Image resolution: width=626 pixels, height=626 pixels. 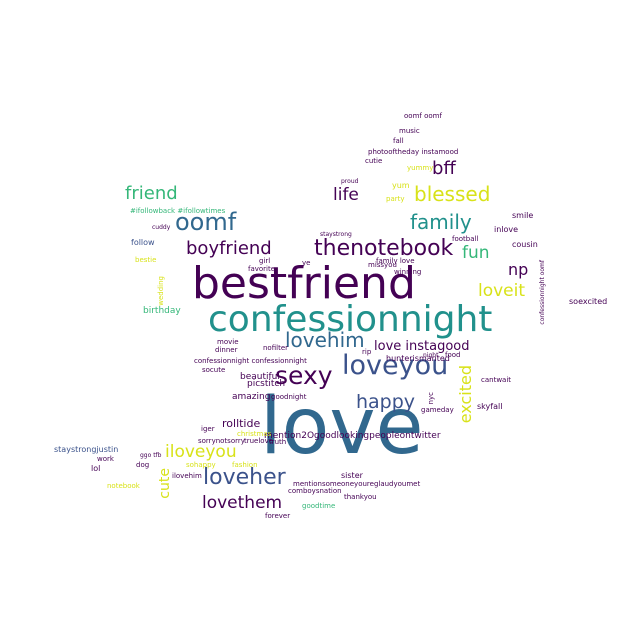 I want to click on word-photooftheday: photooftheday instamood, so click(x=413, y=152).